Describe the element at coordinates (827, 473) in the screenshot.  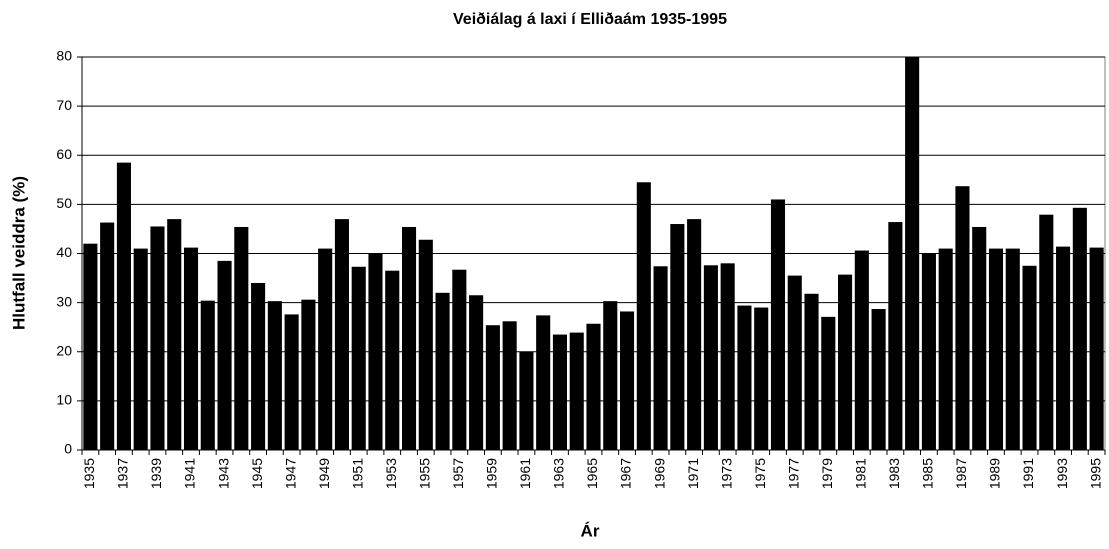
I see `x-tick-label: 1979` at that location.